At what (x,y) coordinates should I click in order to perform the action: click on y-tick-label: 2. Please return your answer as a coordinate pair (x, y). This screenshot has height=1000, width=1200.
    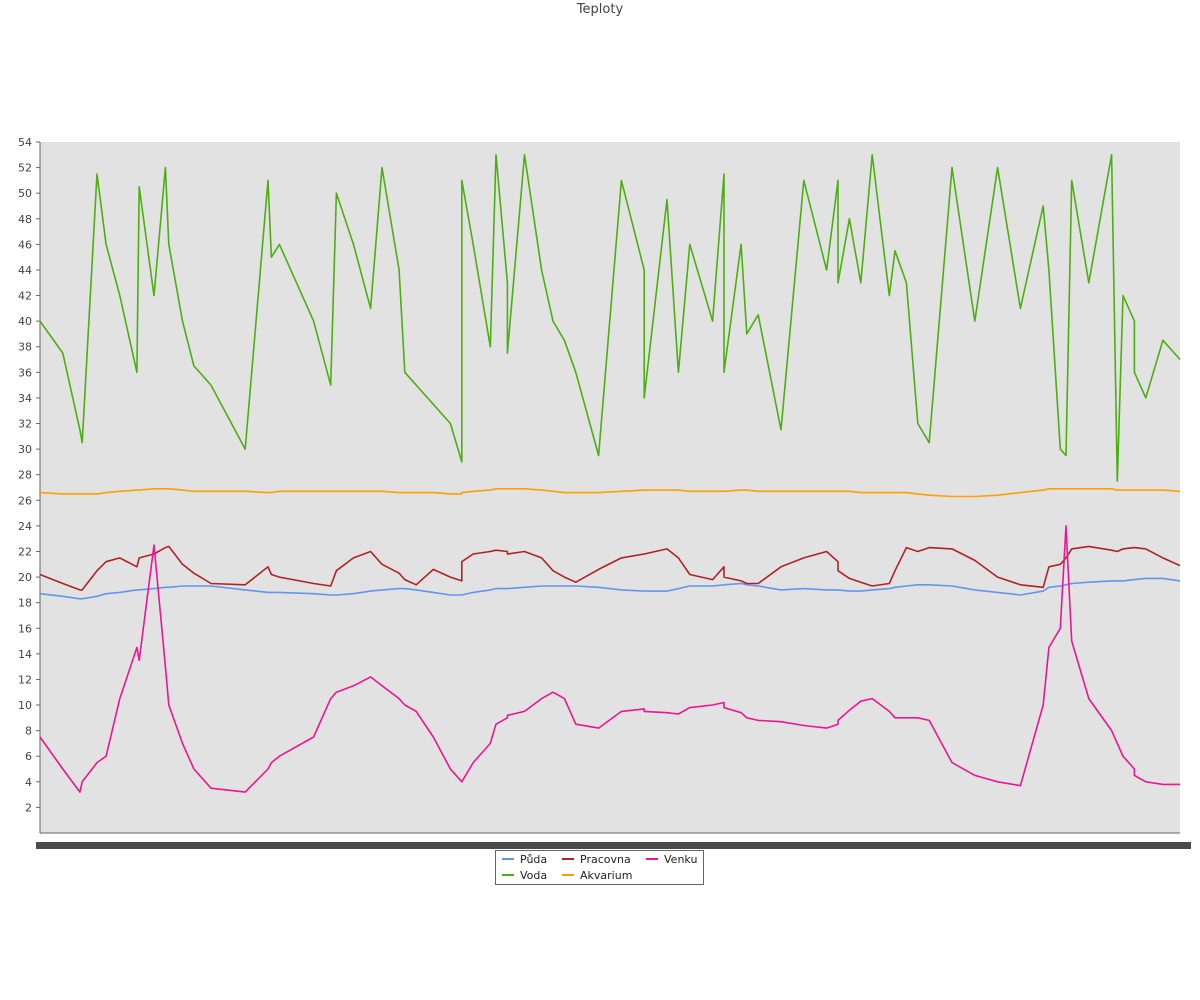
    Looking at the image, I should click on (28, 807).